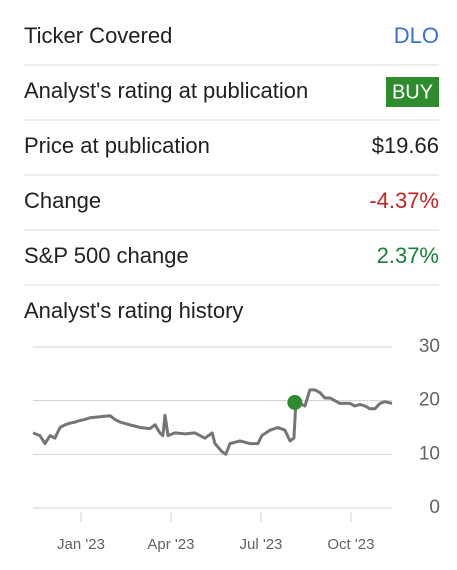 This screenshot has height=570, width=457. Describe the element at coordinates (212, 422) in the screenshot. I see `price-line` at that location.